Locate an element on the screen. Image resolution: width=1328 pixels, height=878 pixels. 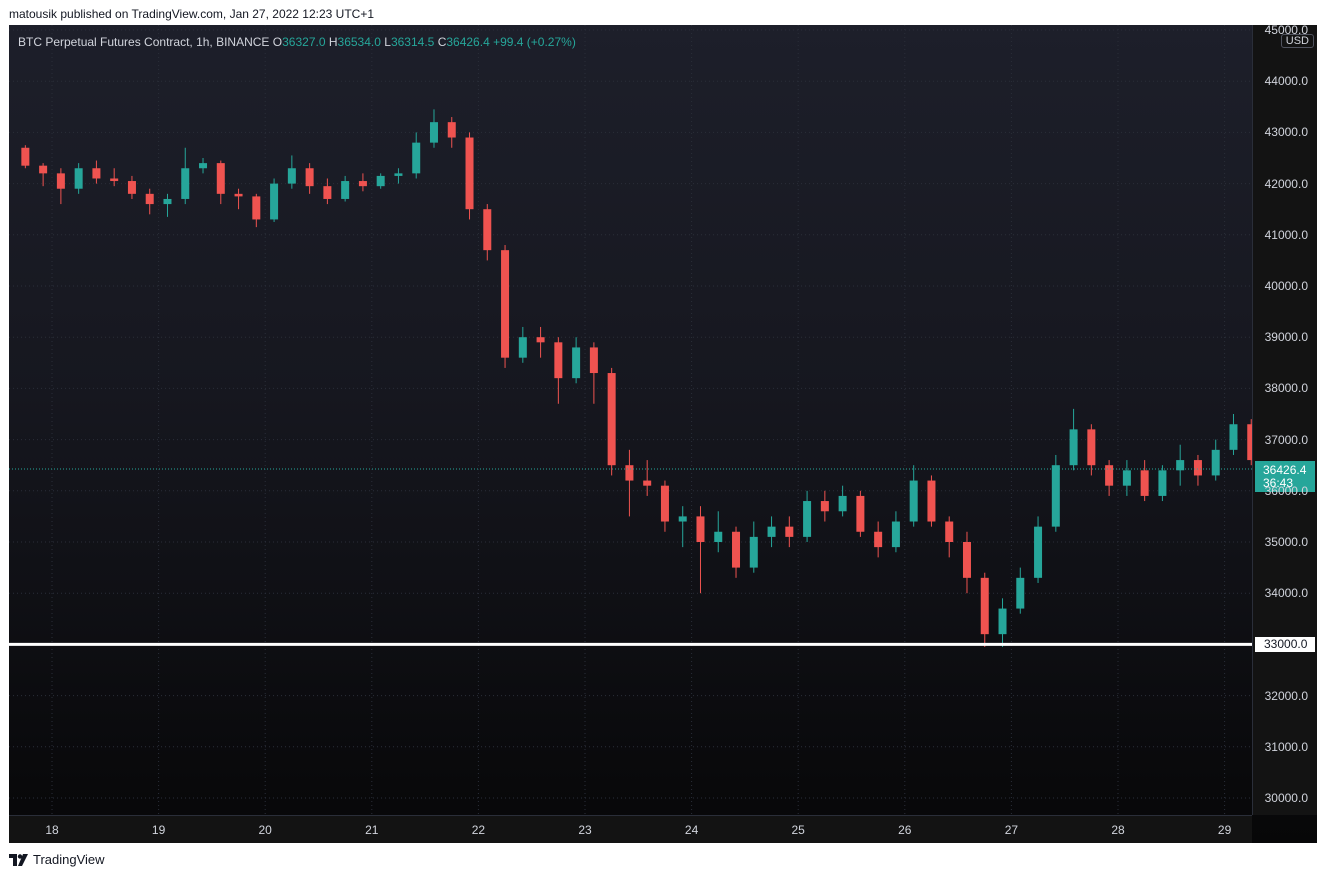
price-tick-label: 40000.0 is located at coordinates (1286, 286).